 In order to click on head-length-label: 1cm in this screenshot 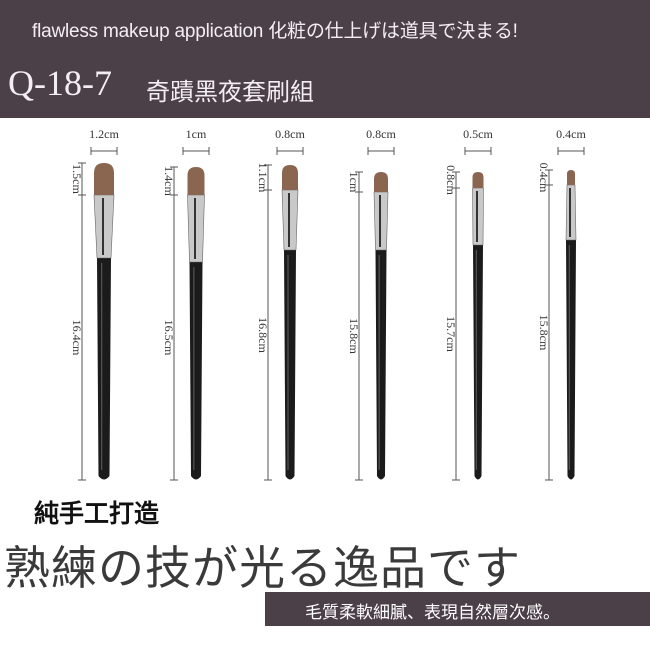, I will do `click(354, 182)`.